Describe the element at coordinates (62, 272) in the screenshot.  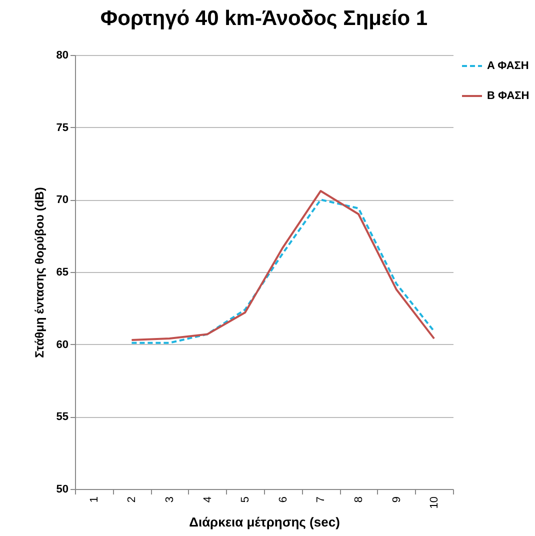
I see `y-tick-label: 65` at that location.